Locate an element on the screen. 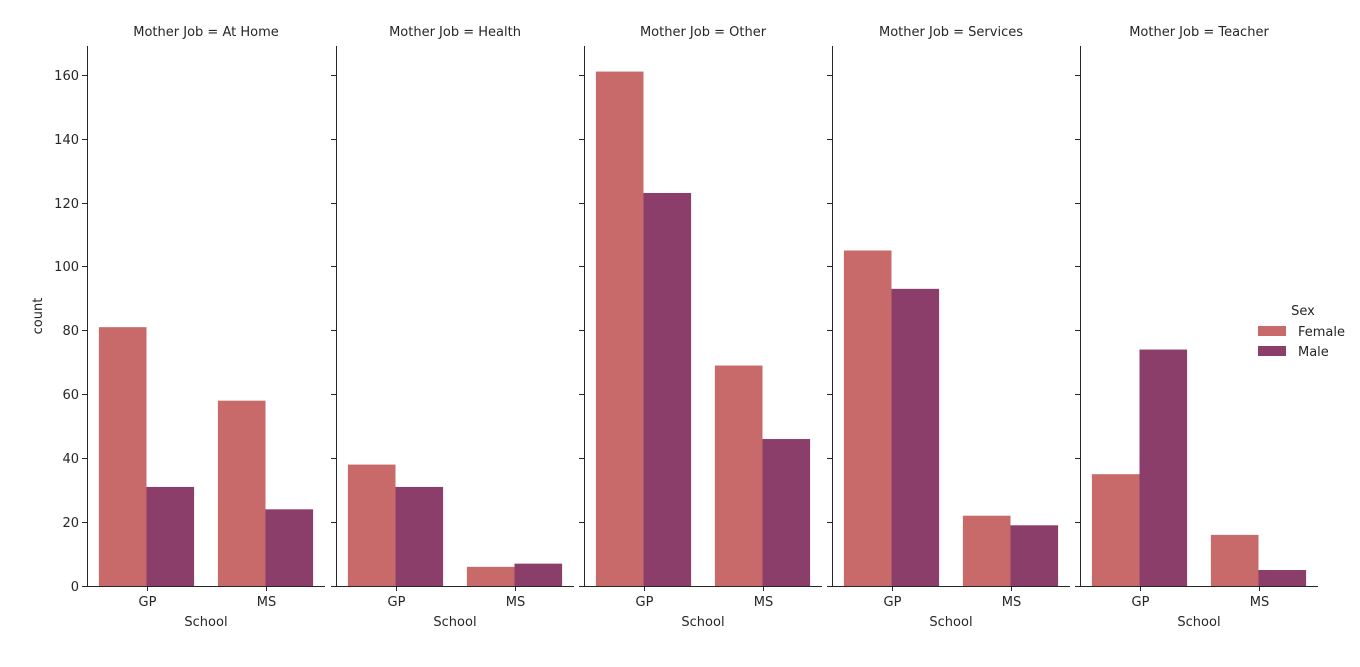 The width and height of the screenshot is (1360, 667). panel-title: Mother Job = Other is located at coordinates (703, 32).